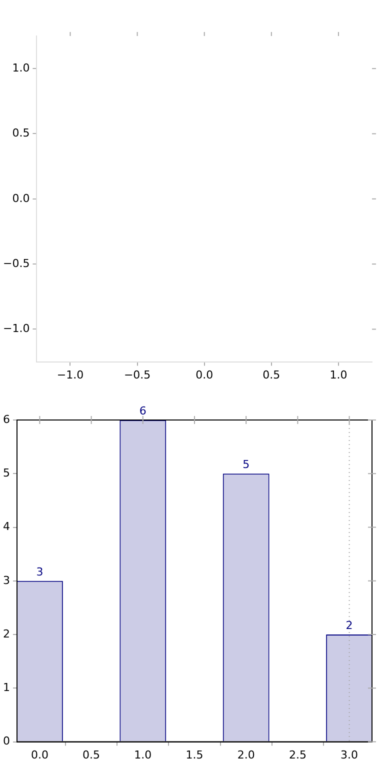 This screenshot has width=390, height=780. What do you see at coordinates (6, 473) in the screenshot?
I see `y-tick-label: 5` at bounding box center [6, 473].